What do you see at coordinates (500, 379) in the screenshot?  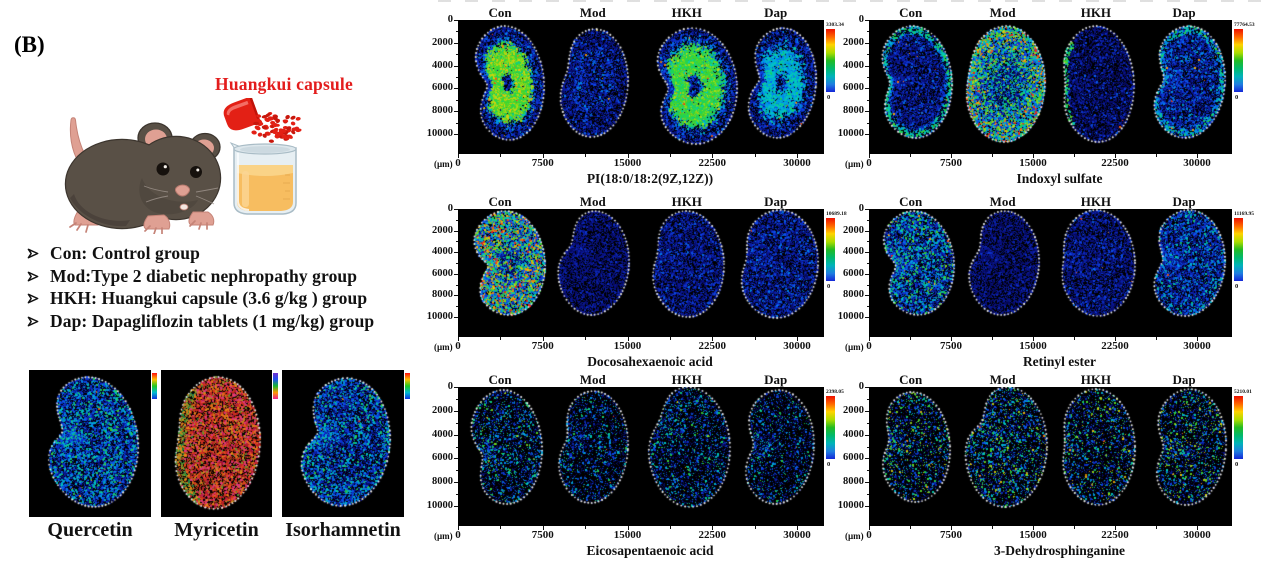 I see `group-label: Con` at bounding box center [500, 379].